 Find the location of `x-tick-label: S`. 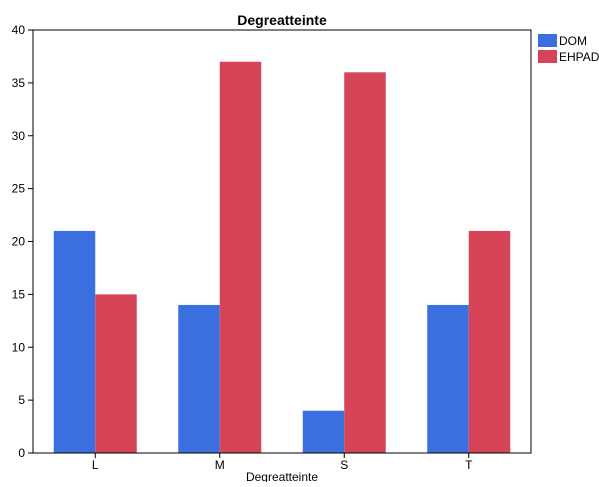

x-tick-label: S is located at coordinates (344, 465).